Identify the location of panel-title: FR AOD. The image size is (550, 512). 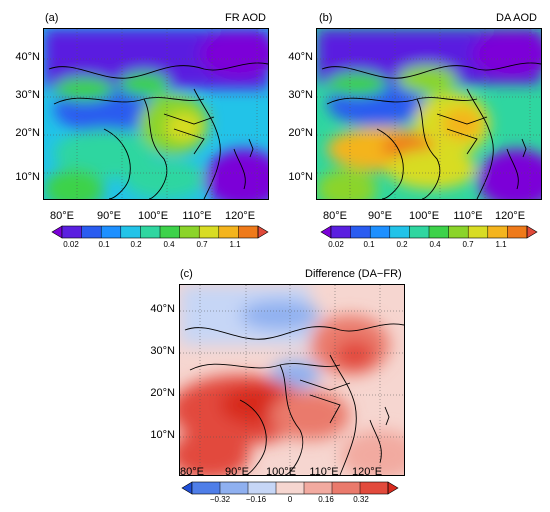
(245, 18).